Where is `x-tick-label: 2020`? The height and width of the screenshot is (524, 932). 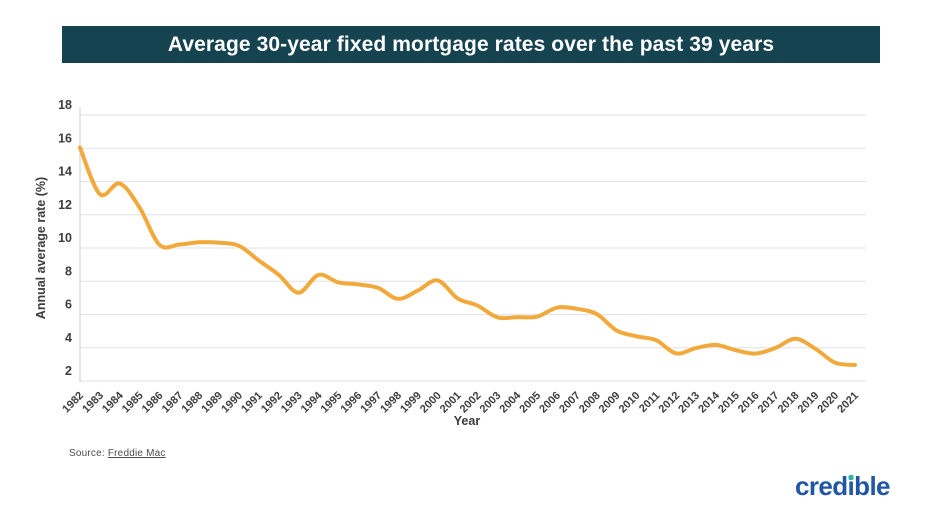
x-tick-label: 2020 is located at coordinates (828, 403).